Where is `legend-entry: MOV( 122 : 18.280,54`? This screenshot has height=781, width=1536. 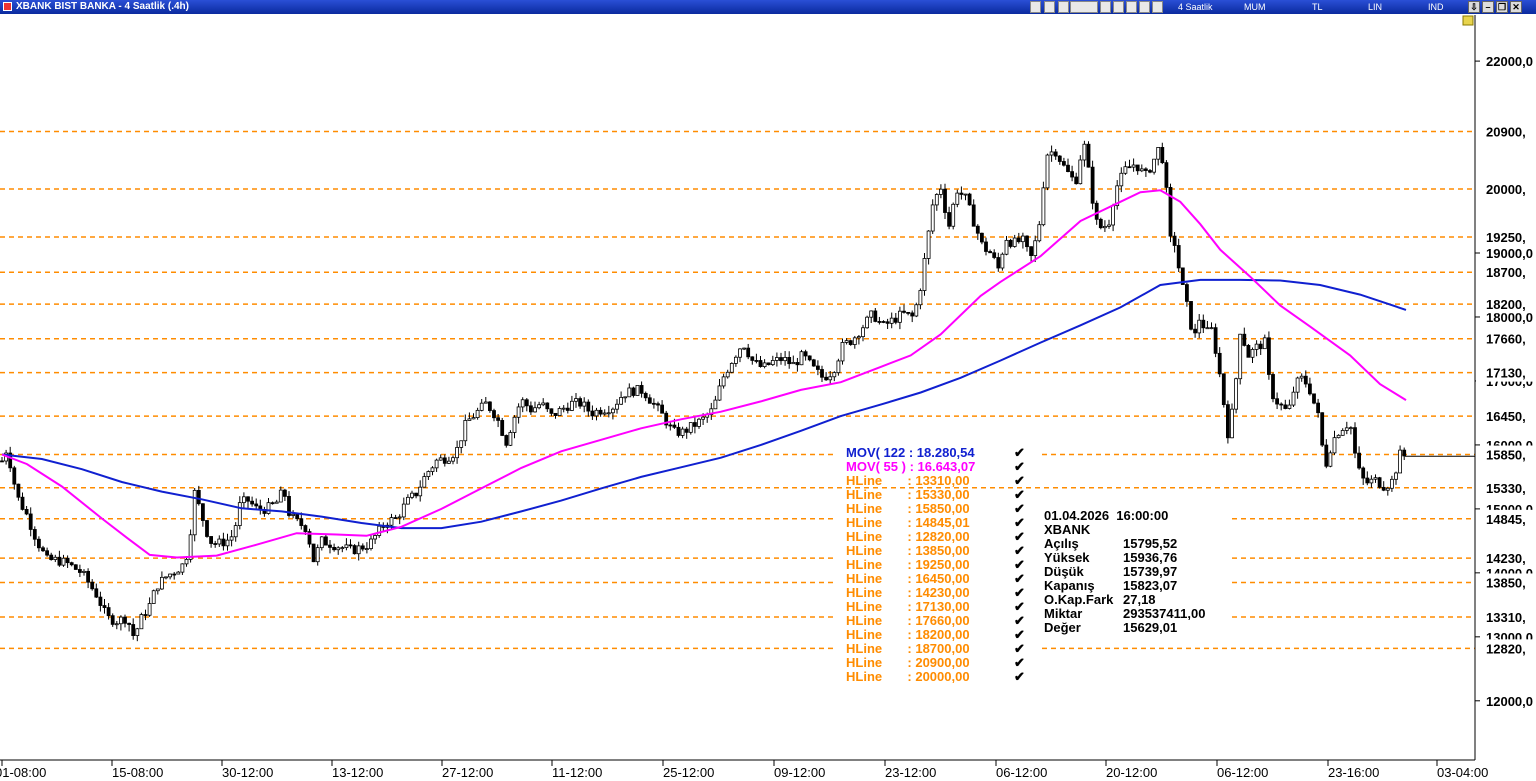
legend-entry: MOV( 122 : 18.280,54 is located at coordinates (910, 452).